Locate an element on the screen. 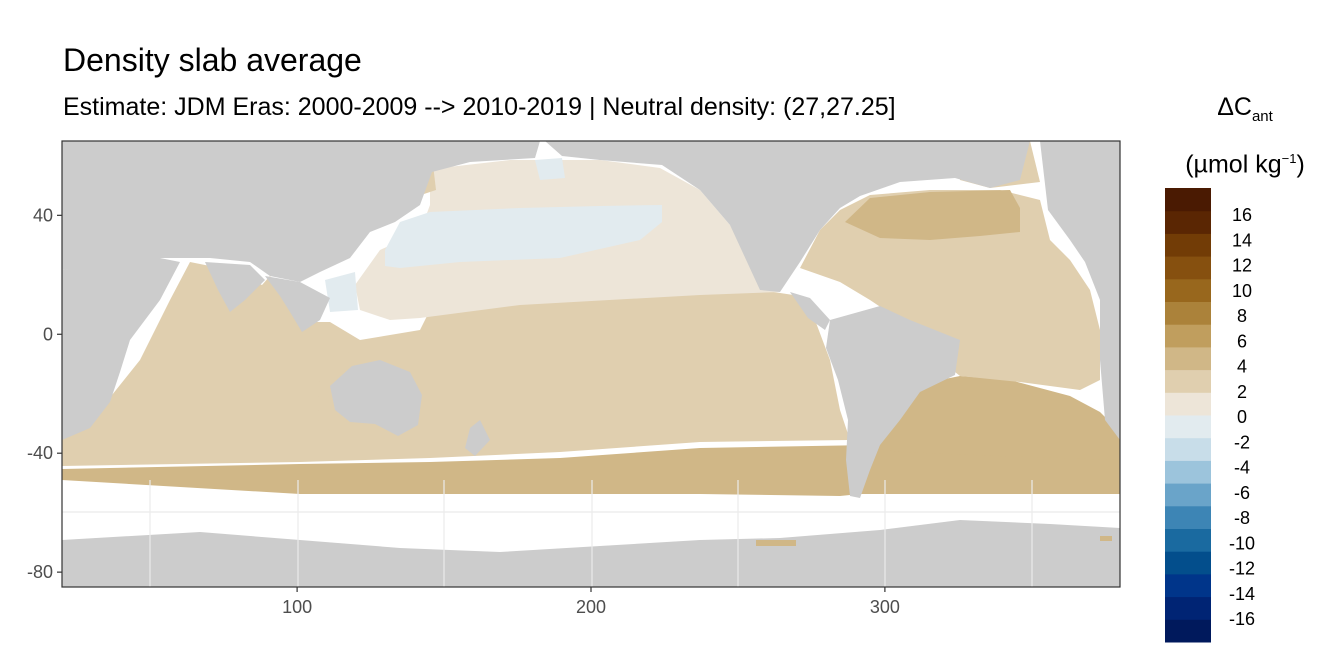  colorbar-label: 14 is located at coordinates (1242, 240).